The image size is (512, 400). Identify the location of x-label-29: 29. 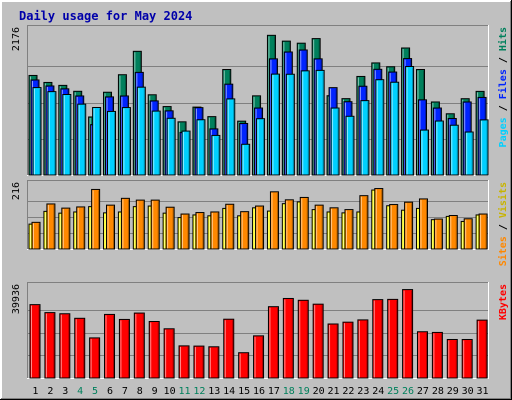
(453, 391).